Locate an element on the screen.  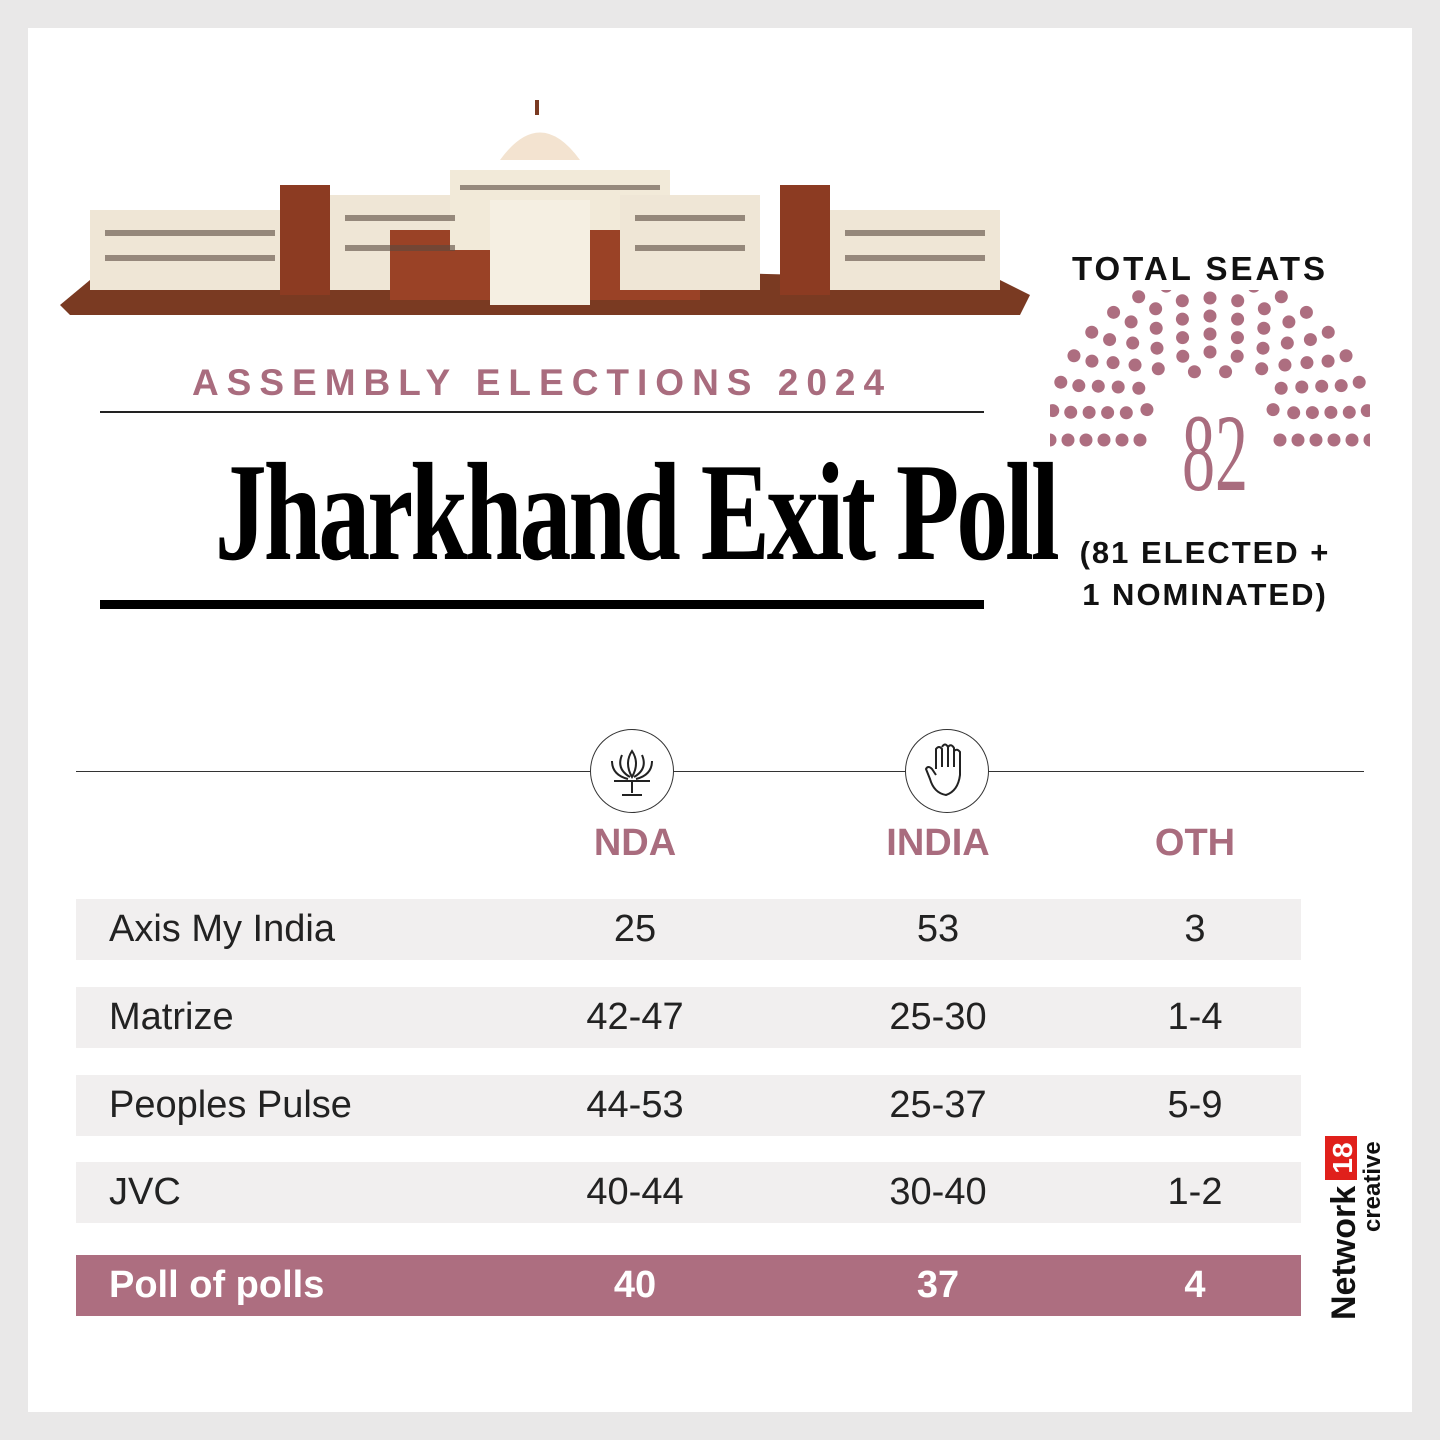
nda-value: 25 is located at coordinates (635, 929).